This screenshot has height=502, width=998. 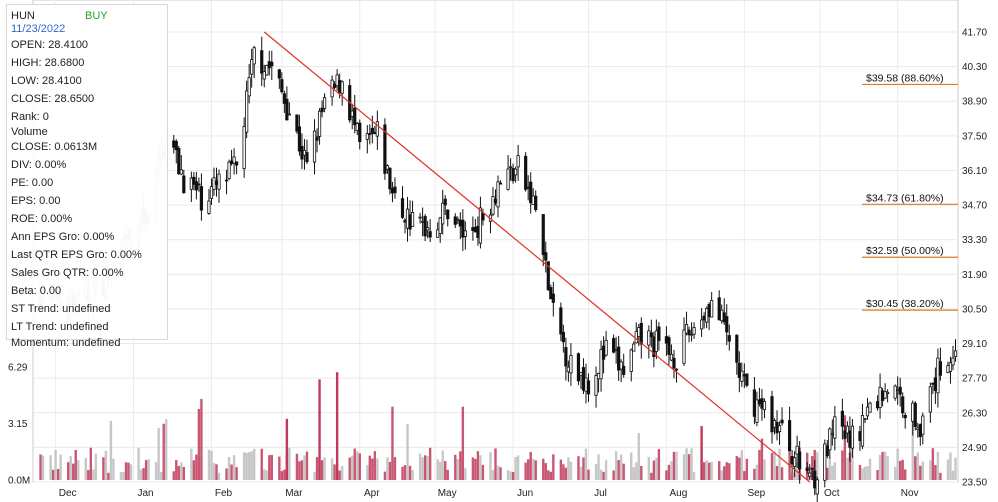 I want to click on signal-label: BUY, so click(x=96, y=16).